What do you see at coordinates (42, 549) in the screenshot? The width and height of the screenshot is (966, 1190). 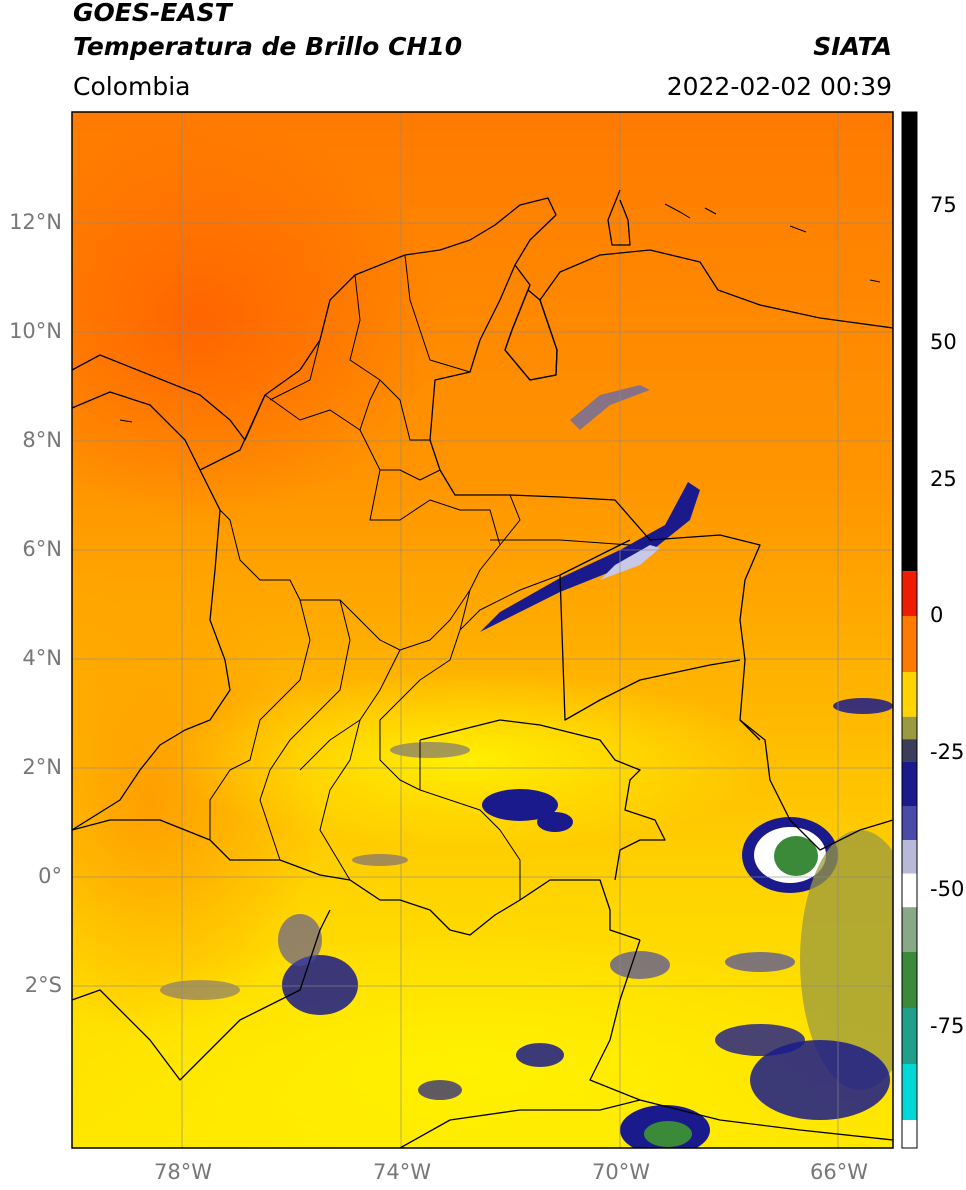 I see `lat-tick-6n: 6°N` at bounding box center [42, 549].